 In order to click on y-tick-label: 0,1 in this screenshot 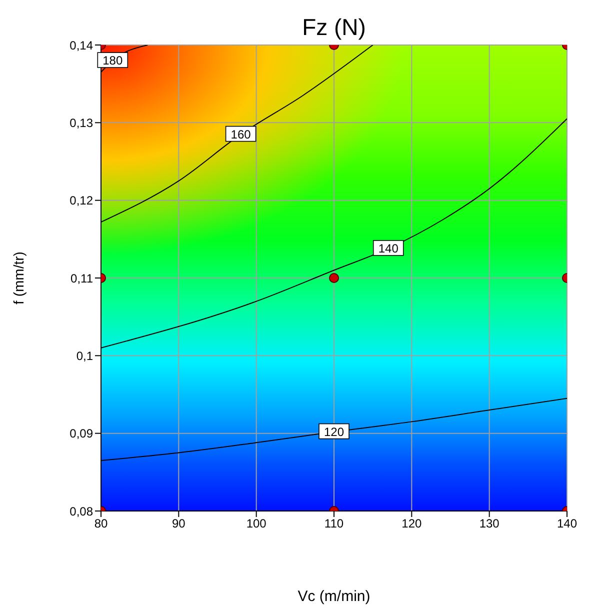, I will do `click(85, 355)`.